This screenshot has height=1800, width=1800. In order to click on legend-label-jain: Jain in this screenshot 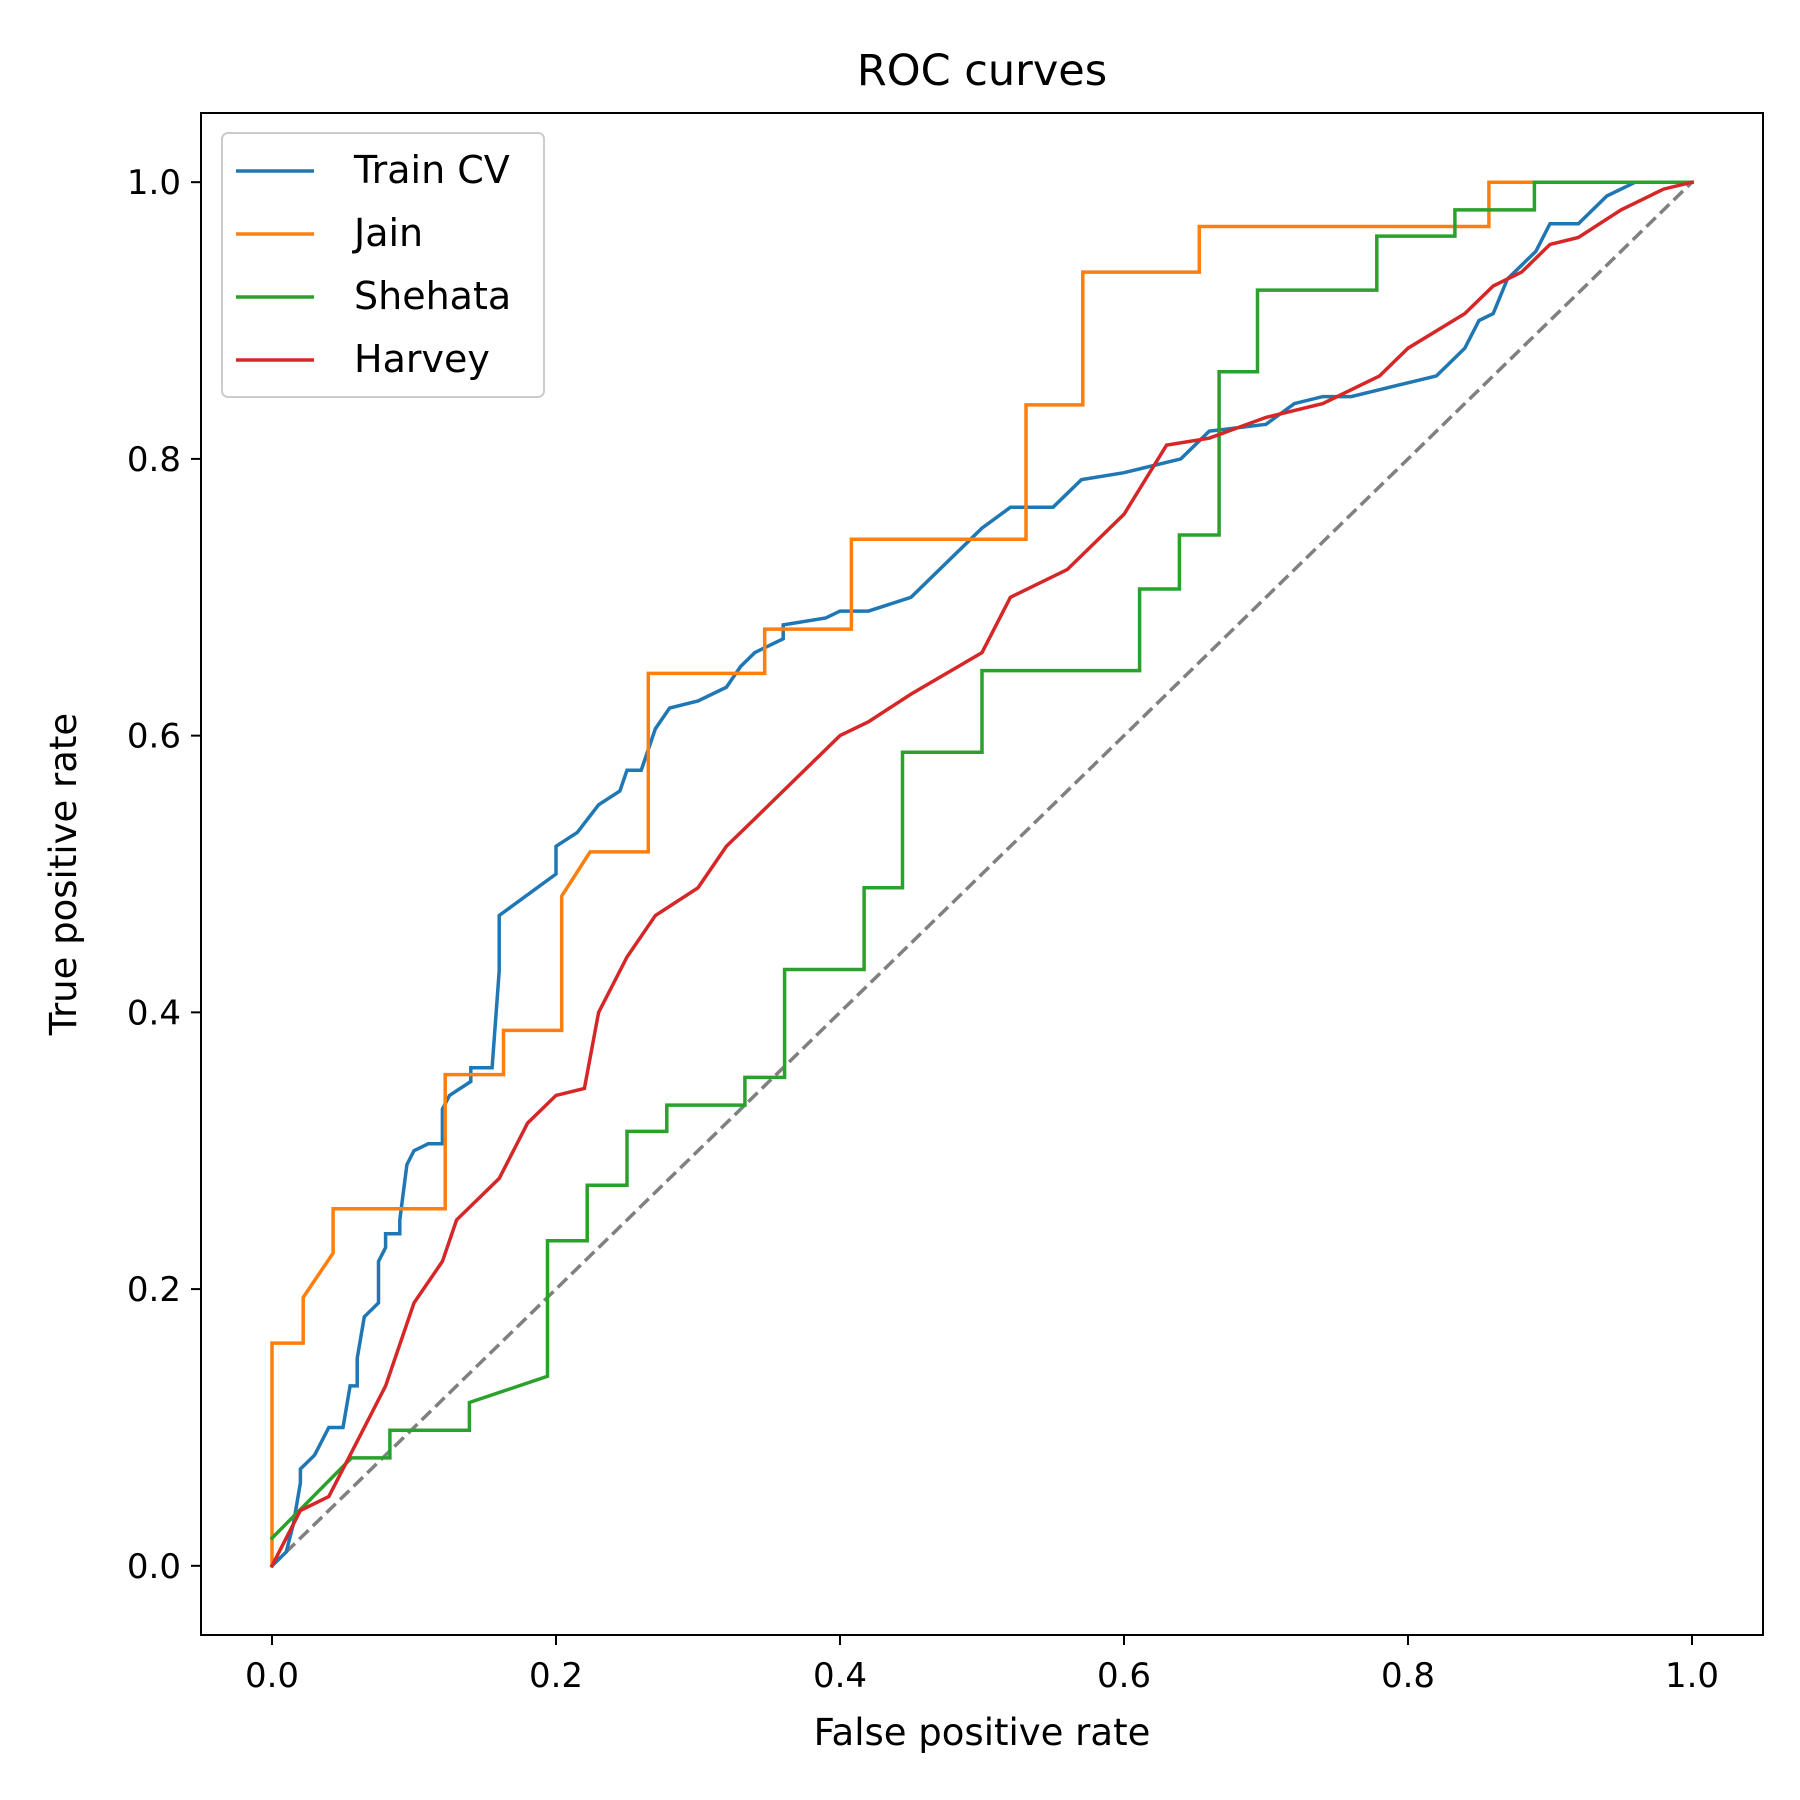, I will do `click(387, 233)`.